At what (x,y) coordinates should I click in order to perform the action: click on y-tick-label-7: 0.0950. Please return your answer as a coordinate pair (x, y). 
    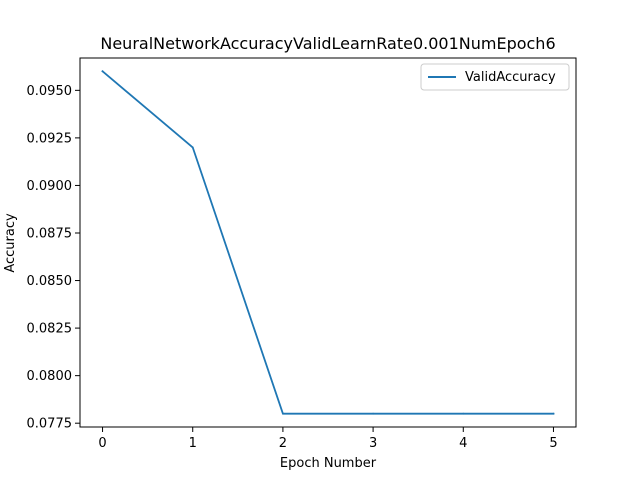
    Looking at the image, I should click on (50, 91).